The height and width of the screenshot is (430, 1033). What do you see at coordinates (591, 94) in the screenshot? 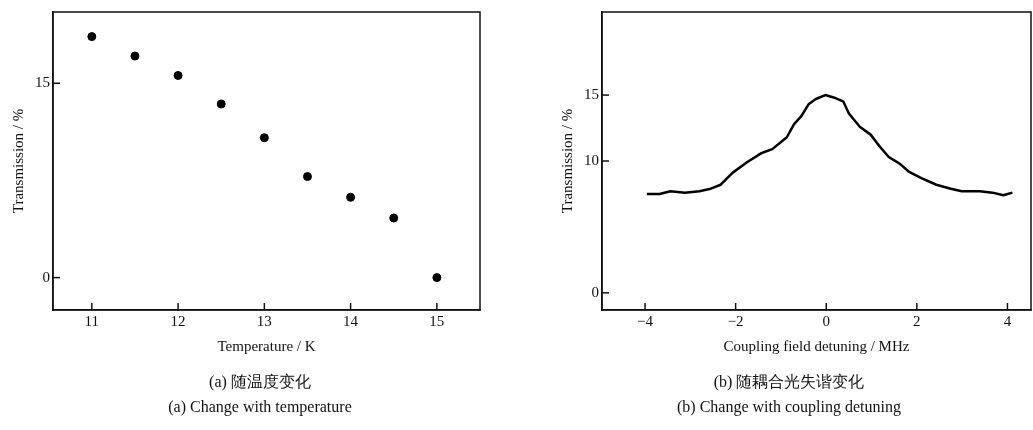
I see `y-tick-label: 15` at bounding box center [591, 94].